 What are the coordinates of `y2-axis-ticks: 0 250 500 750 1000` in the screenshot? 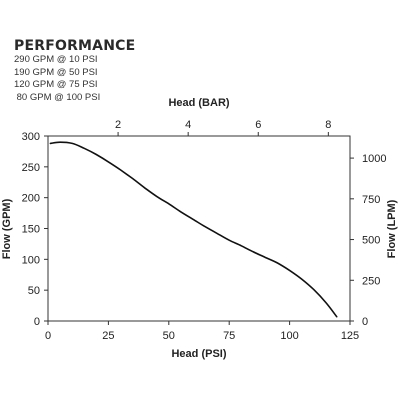 It's located at (368, 240).